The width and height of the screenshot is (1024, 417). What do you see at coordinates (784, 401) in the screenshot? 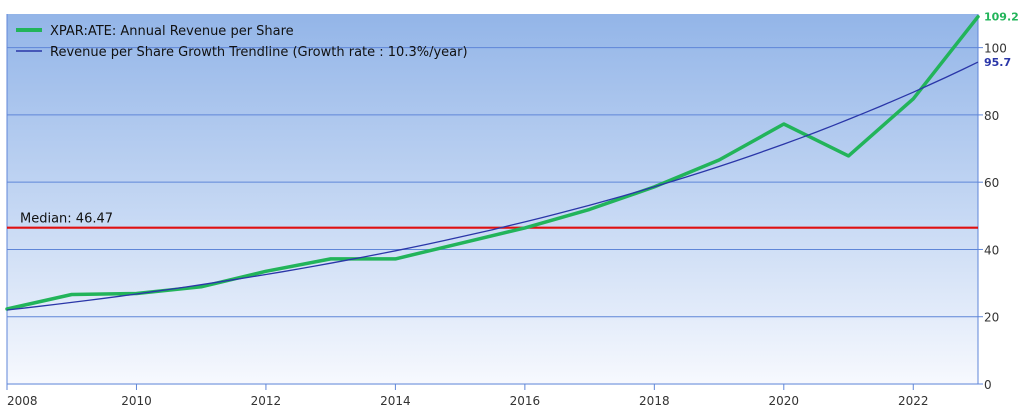
I see `x-tick-label: 2020` at bounding box center [784, 401].